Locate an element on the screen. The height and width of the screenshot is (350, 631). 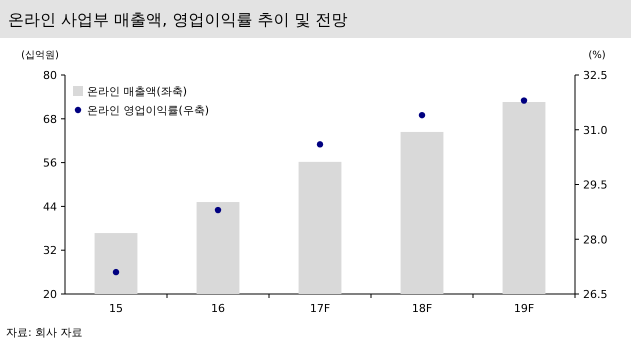
y-tick-label: 80 is located at coordinates (50, 75).